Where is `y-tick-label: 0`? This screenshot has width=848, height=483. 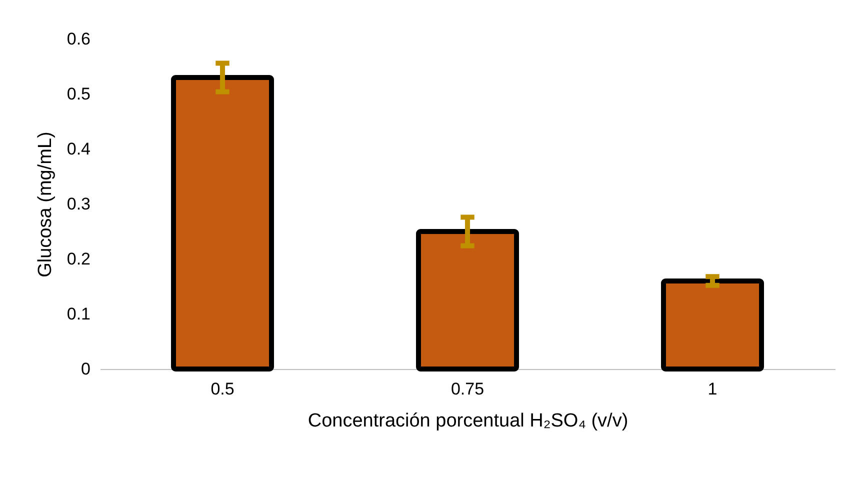
y-tick-label: 0 is located at coordinates (85, 369).